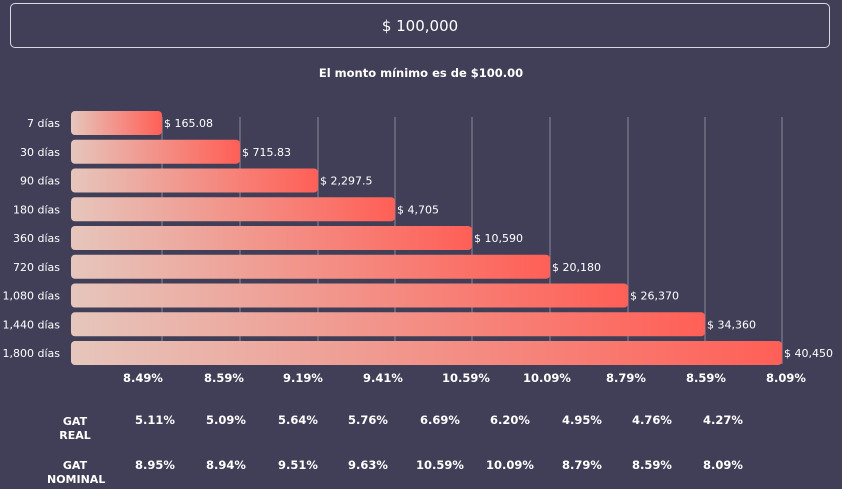 This screenshot has width=842, height=489. What do you see at coordinates (421, 73) in the screenshot?
I see `minimum-amount-note: El monto mínimo es de $100.00` at bounding box center [421, 73].